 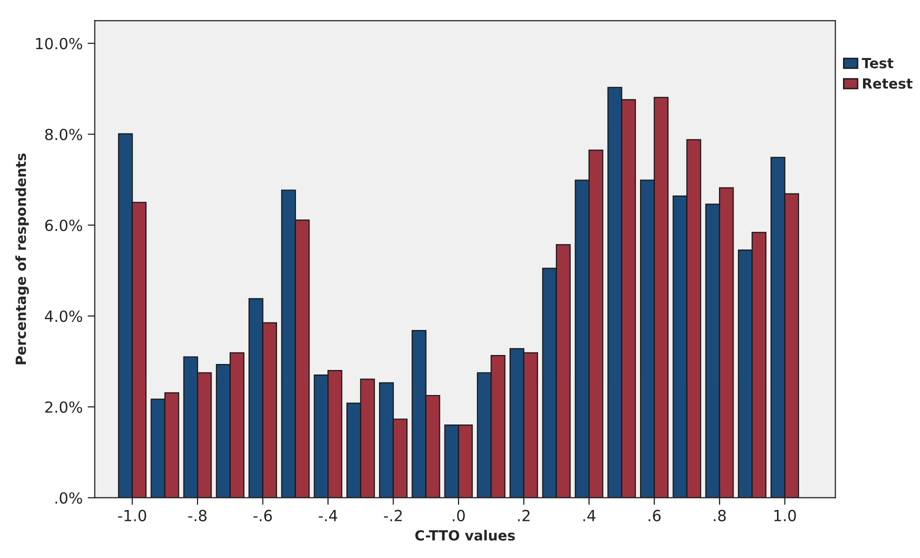 What do you see at coordinates (328, 516) in the screenshot?
I see `x-tick-label: -.4` at bounding box center [328, 516].